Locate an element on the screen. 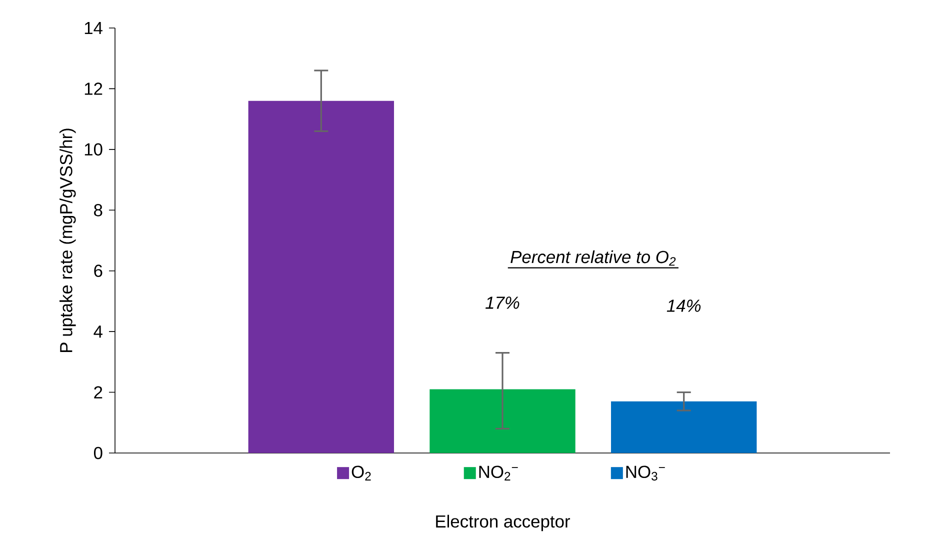 This screenshot has width=932, height=557. y-tick-label: 0 is located at coordinates (98, 453).